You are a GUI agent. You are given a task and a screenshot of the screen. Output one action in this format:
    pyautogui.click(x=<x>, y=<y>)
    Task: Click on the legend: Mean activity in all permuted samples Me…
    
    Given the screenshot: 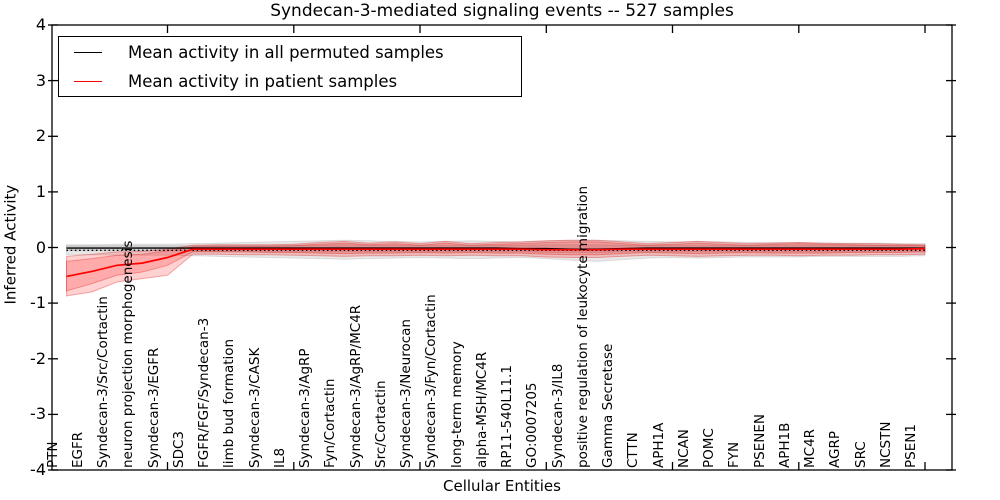 What is the action you would take?
    pyautogui.click(x=290, y=66)
    